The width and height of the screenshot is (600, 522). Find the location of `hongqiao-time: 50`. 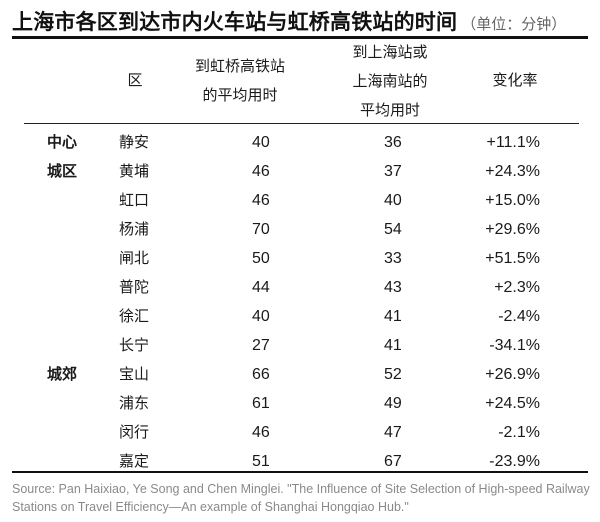

hongqiao-time: 50 is located at coordinates (261, 258).